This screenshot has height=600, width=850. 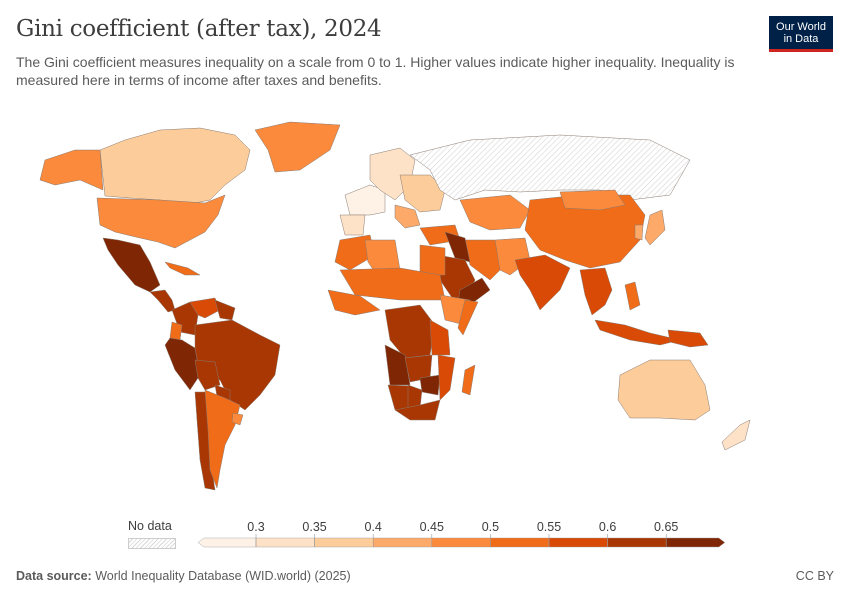 I want to click on region-papua-new-guinea, so click(x=688, y=338).